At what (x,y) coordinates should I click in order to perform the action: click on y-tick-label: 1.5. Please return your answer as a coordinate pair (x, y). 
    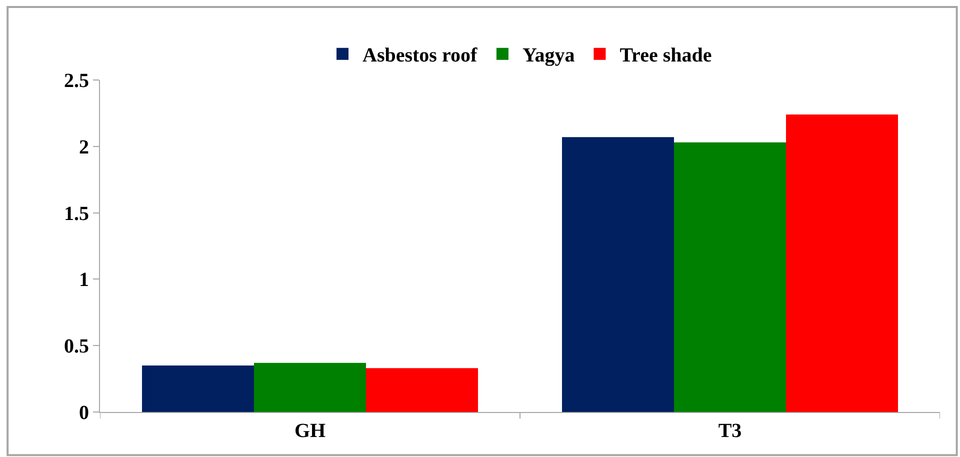
    Looking at the image, I should click on (76, 213).